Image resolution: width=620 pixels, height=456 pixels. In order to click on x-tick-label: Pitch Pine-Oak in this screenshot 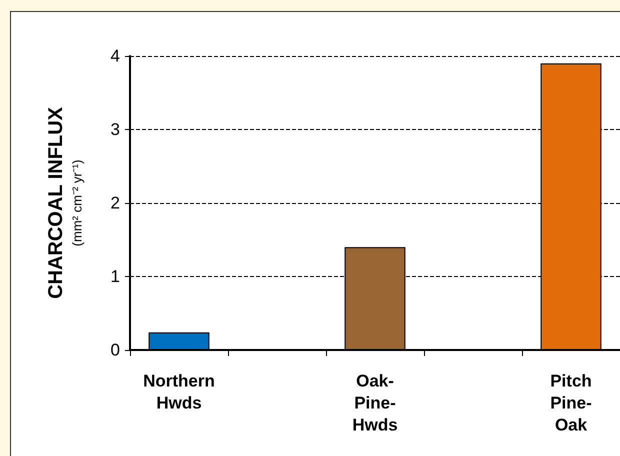, I will do `click(571, 403)`.